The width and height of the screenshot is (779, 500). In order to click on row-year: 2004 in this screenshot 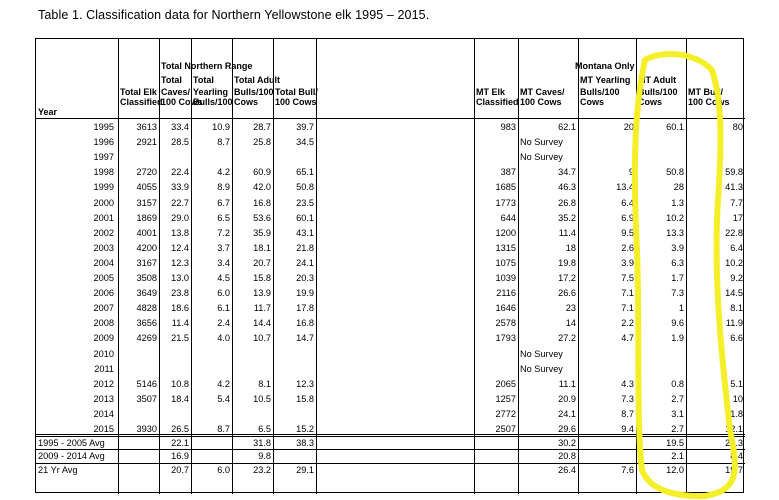, I will do `click(103, 262)`.